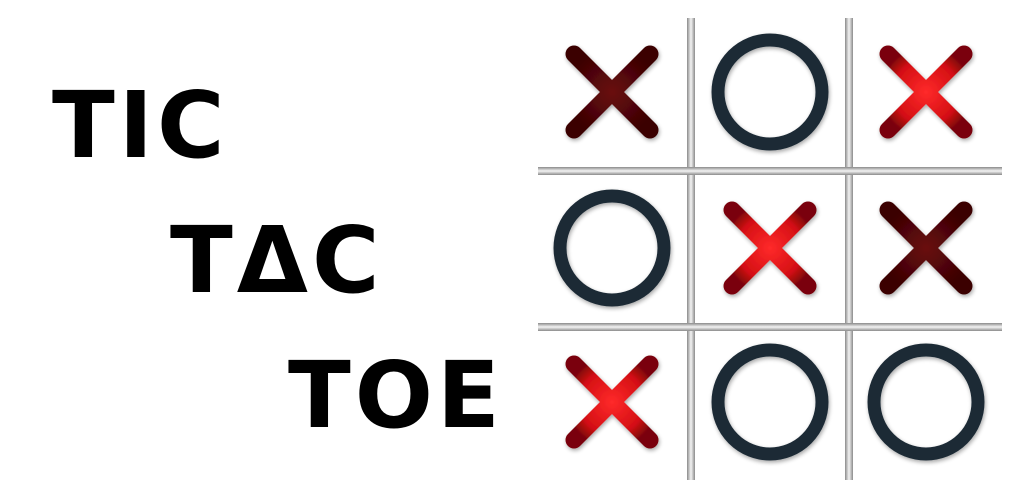 Image resolution: width=1024 pixels, height=500 pixels. I want to click on board-cell-r1-c1, so click(770, 248).